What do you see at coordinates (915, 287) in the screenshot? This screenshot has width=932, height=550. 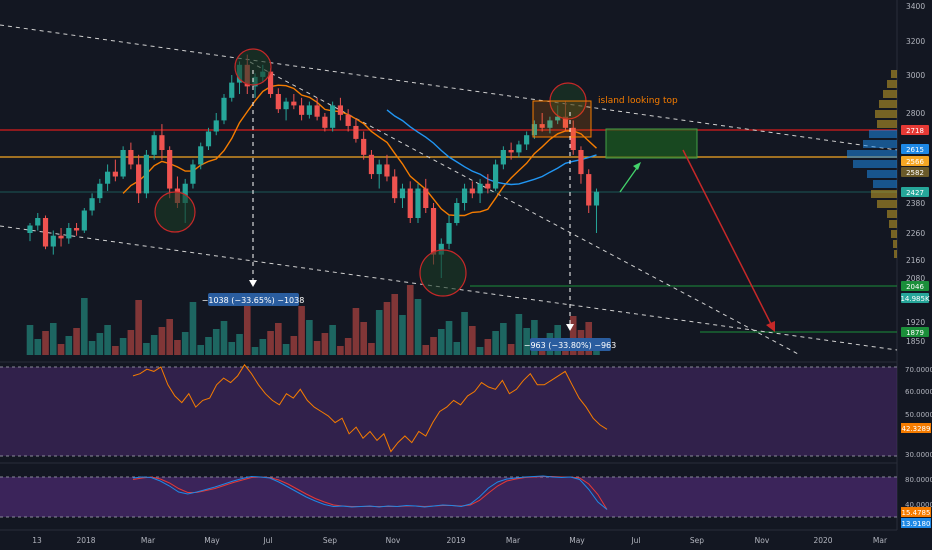 I see `price-badge-label: 2046` at bounding box center [915, 287].